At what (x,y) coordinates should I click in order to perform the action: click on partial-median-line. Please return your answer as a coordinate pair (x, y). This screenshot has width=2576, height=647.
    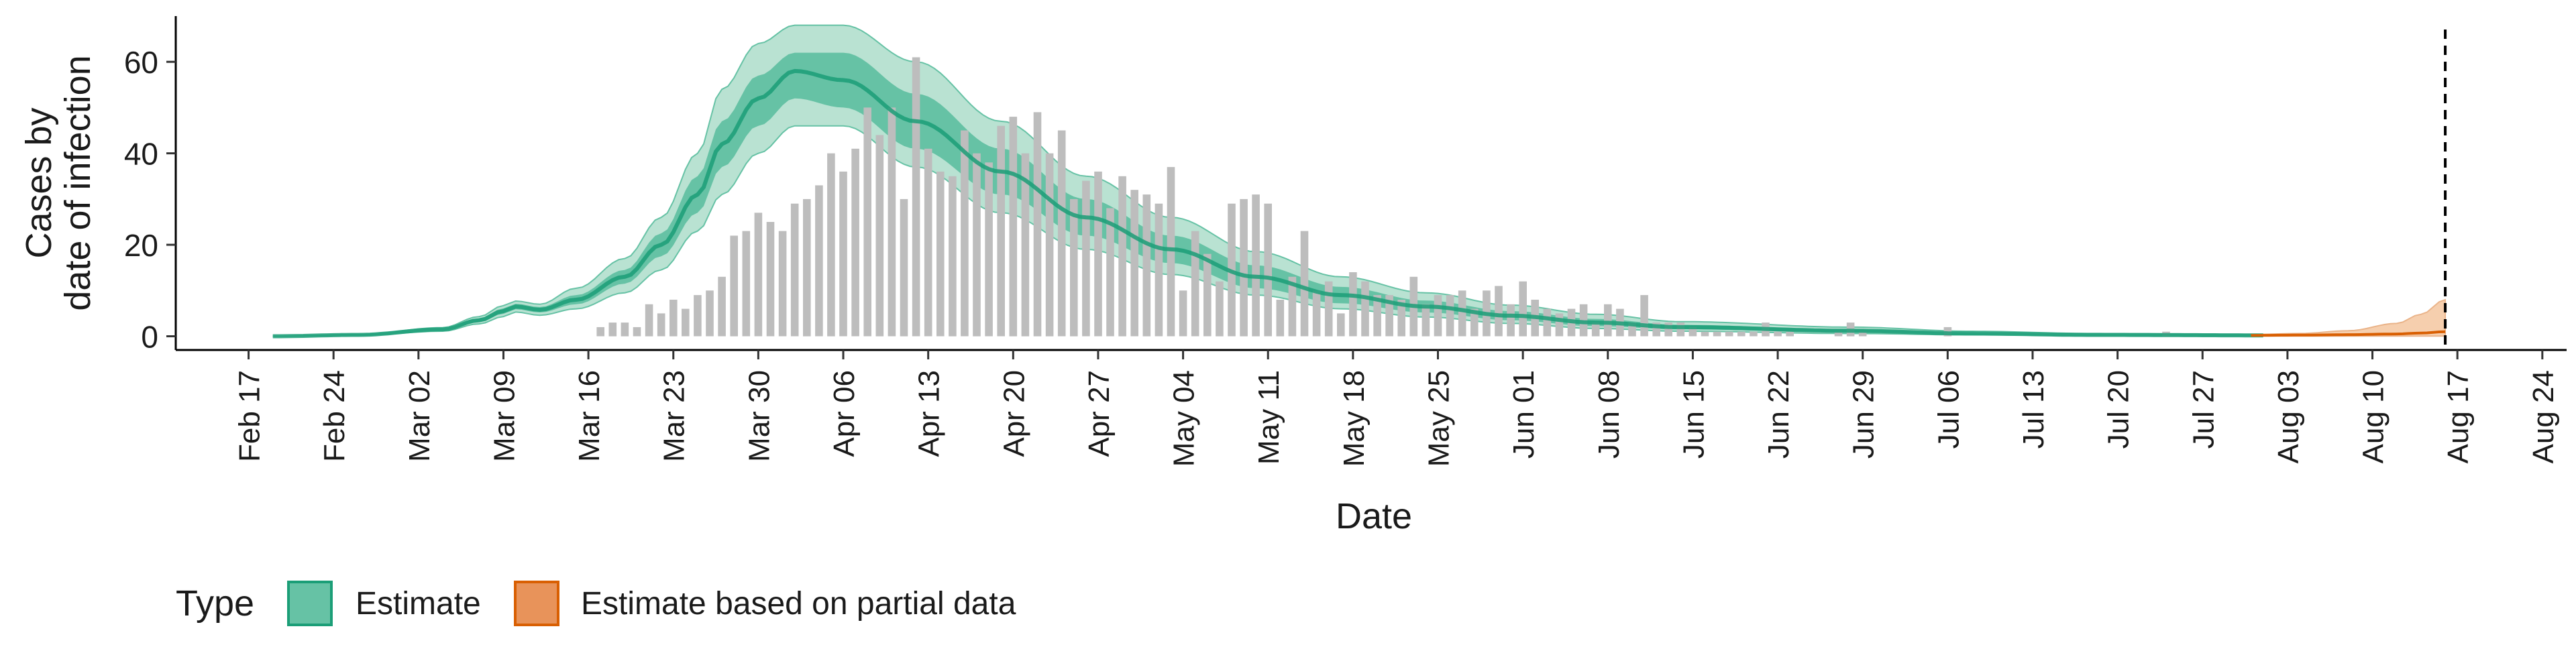
    Looking at the image, I should click on (2348, 333).